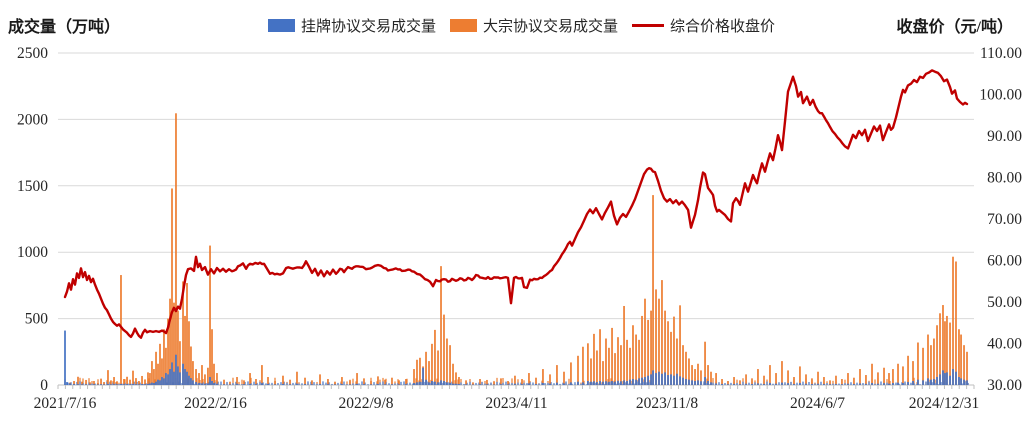 This screenshot has width=1024, height=422. I want to click on price-axis-title: 收盘价（元/吨）, so click(954, 27).